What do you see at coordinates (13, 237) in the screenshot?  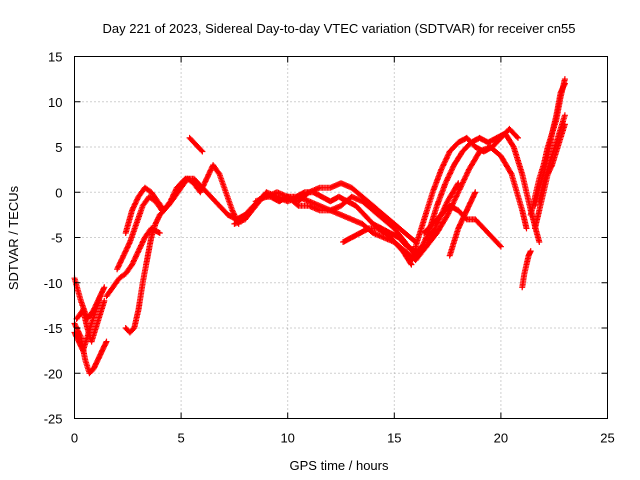 I see `y-axis-label: SDTVAR / TECUs` at bounding box center [13, 237].